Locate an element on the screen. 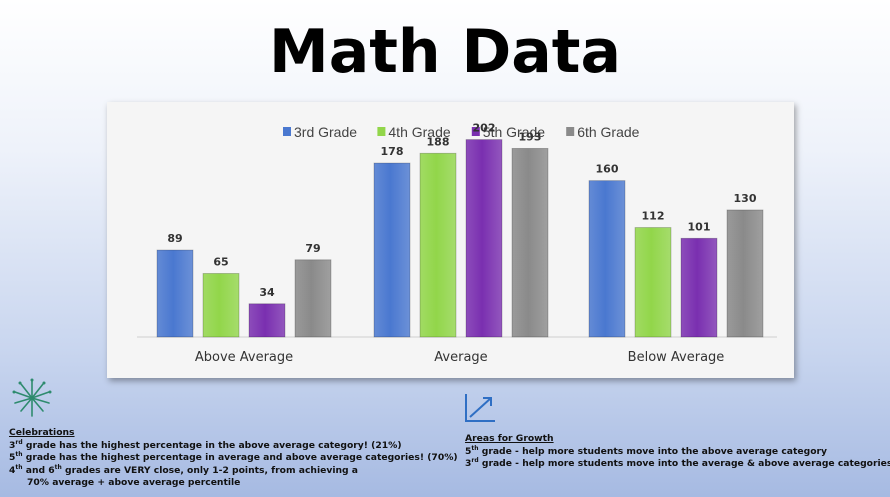  data-label-3-2: 112 is located at coordinates (653, 216).